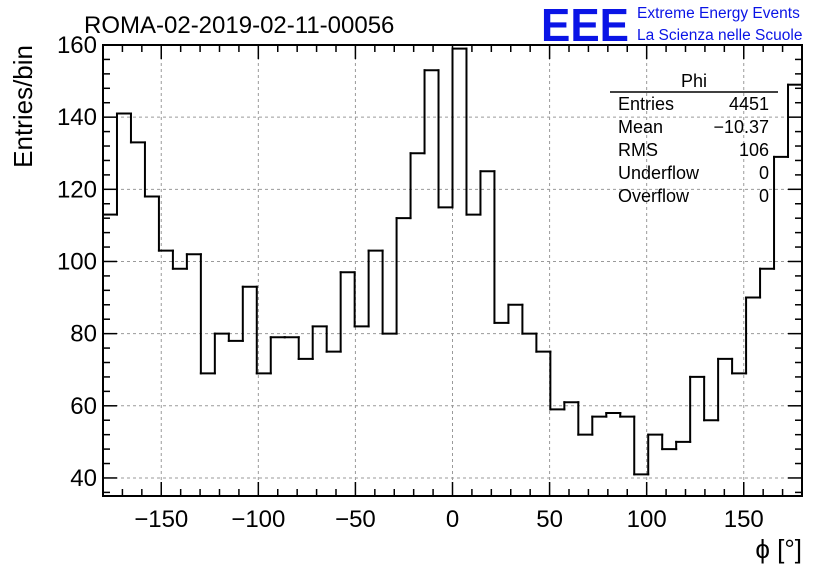 The image size is (836, 572). Describe the element at coordinates (83, 334) in the screenshot. I see `y-tick-label: 80` at that location.